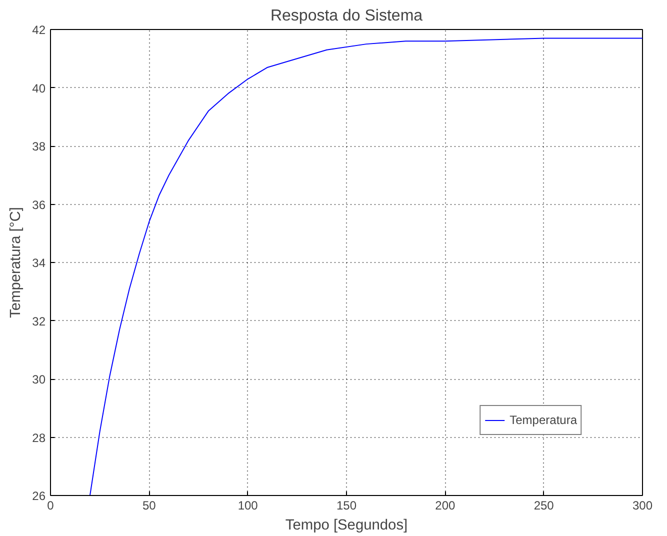 The image size is (667, 536). I want to click on y-tick-label: 32, so click(39, 321).